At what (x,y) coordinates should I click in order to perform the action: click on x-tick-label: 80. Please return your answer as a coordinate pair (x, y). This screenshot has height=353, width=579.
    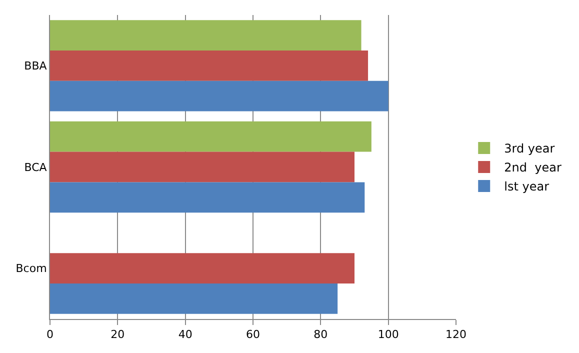
    Looking at the image, I should click on (321, 335).